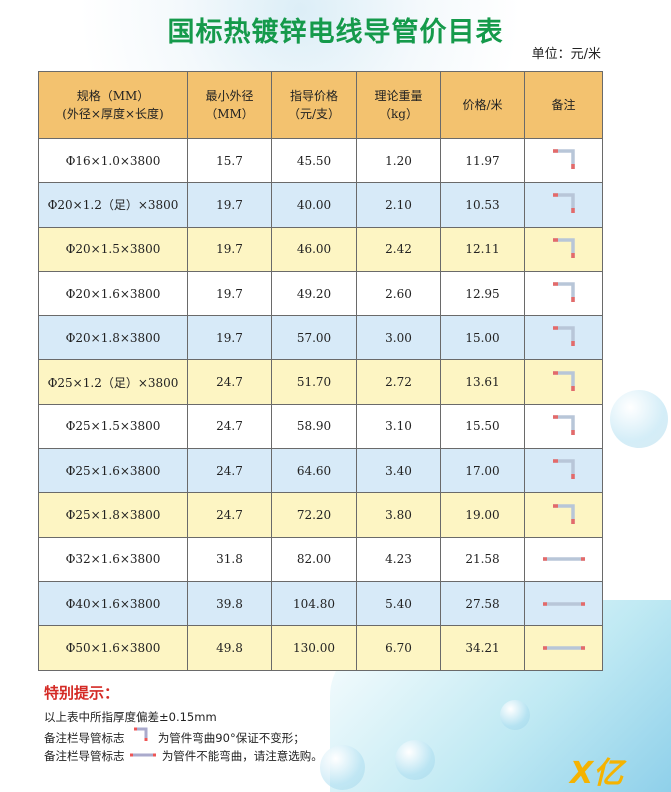 This screenshot has height=792, width=671. What do you see at coordinates (398, 648) in the screenshot?
I see `cell-weight: 6.70` at bounding box center [398, 648].